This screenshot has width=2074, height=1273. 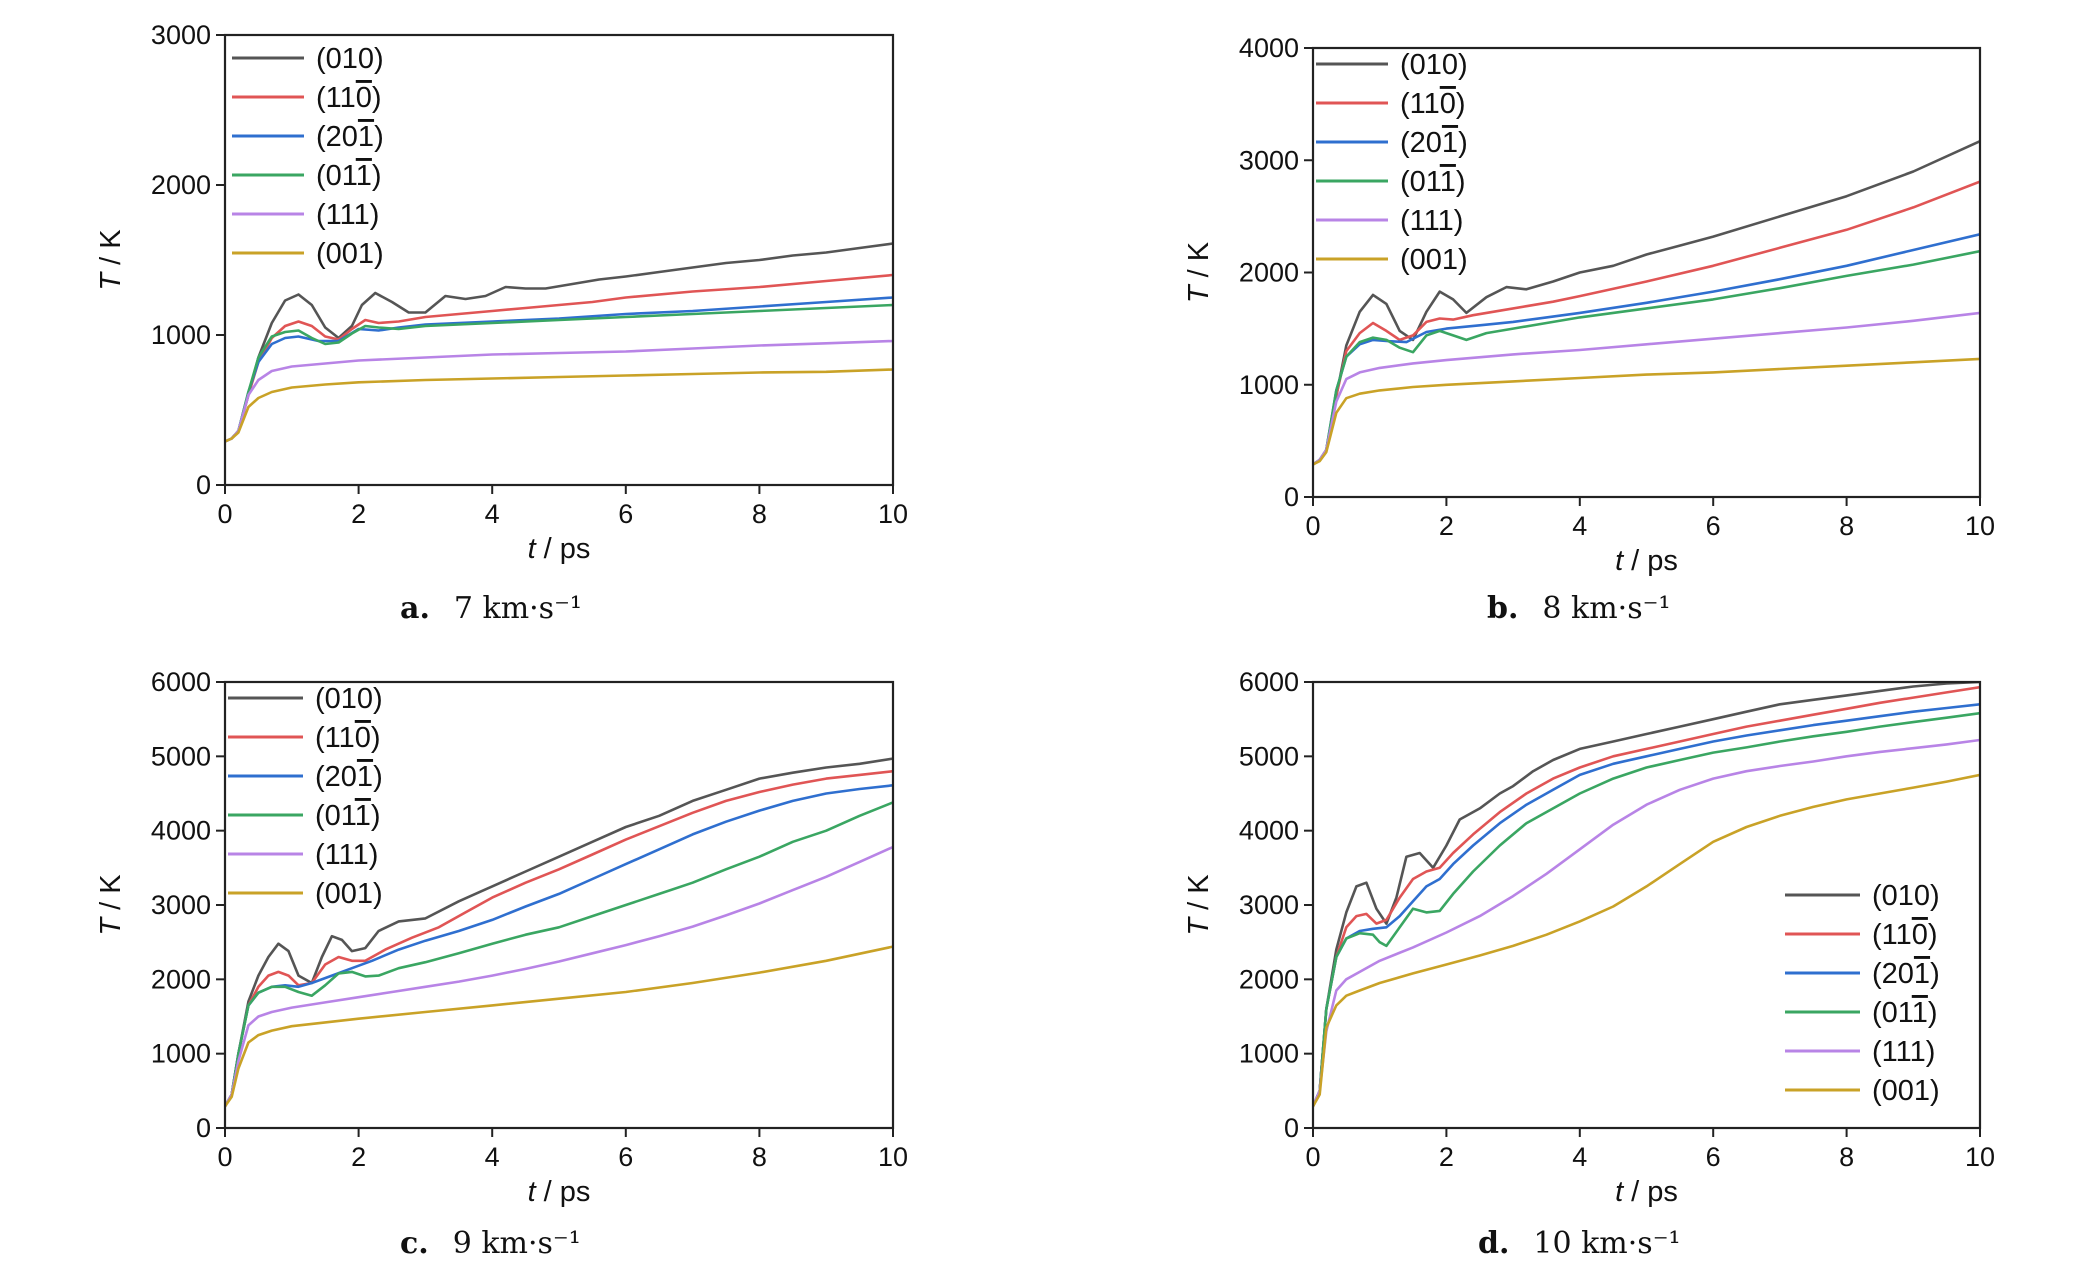 What do you see at coordinates (1579, 1243) in the screenshot?
I see `panel-caption: d. 10 km·s⁻¹` at bounding box center [1579, 1243].